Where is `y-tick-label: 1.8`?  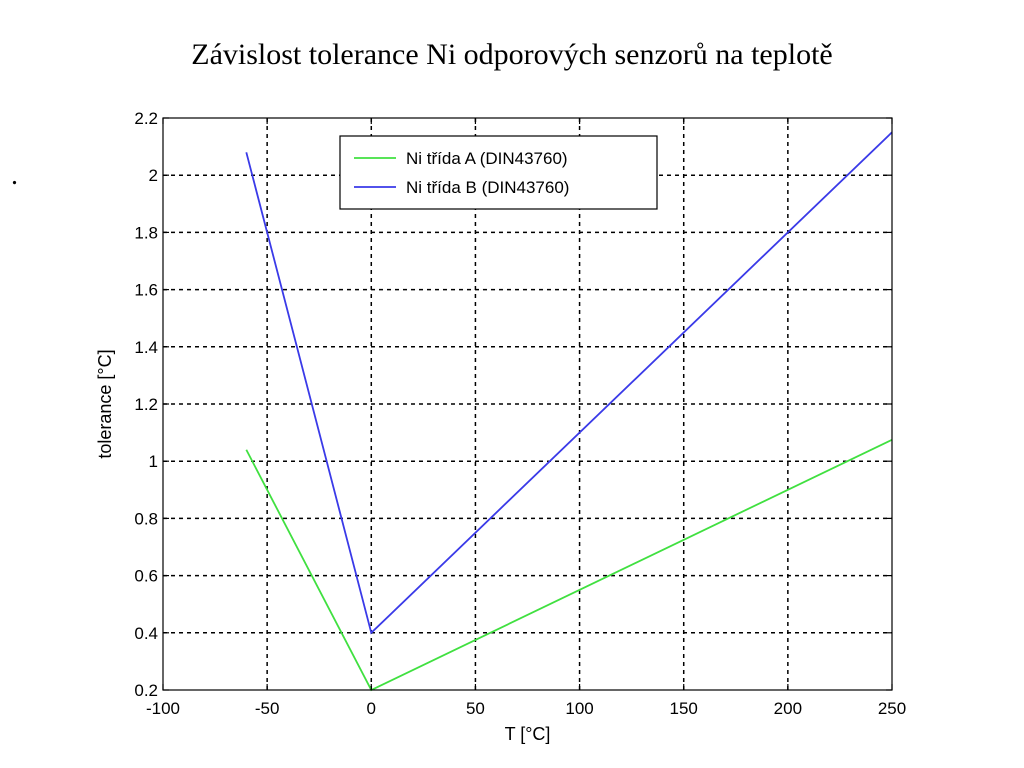 y-tick-label: 1.8 is located at coordinates (146, 232).